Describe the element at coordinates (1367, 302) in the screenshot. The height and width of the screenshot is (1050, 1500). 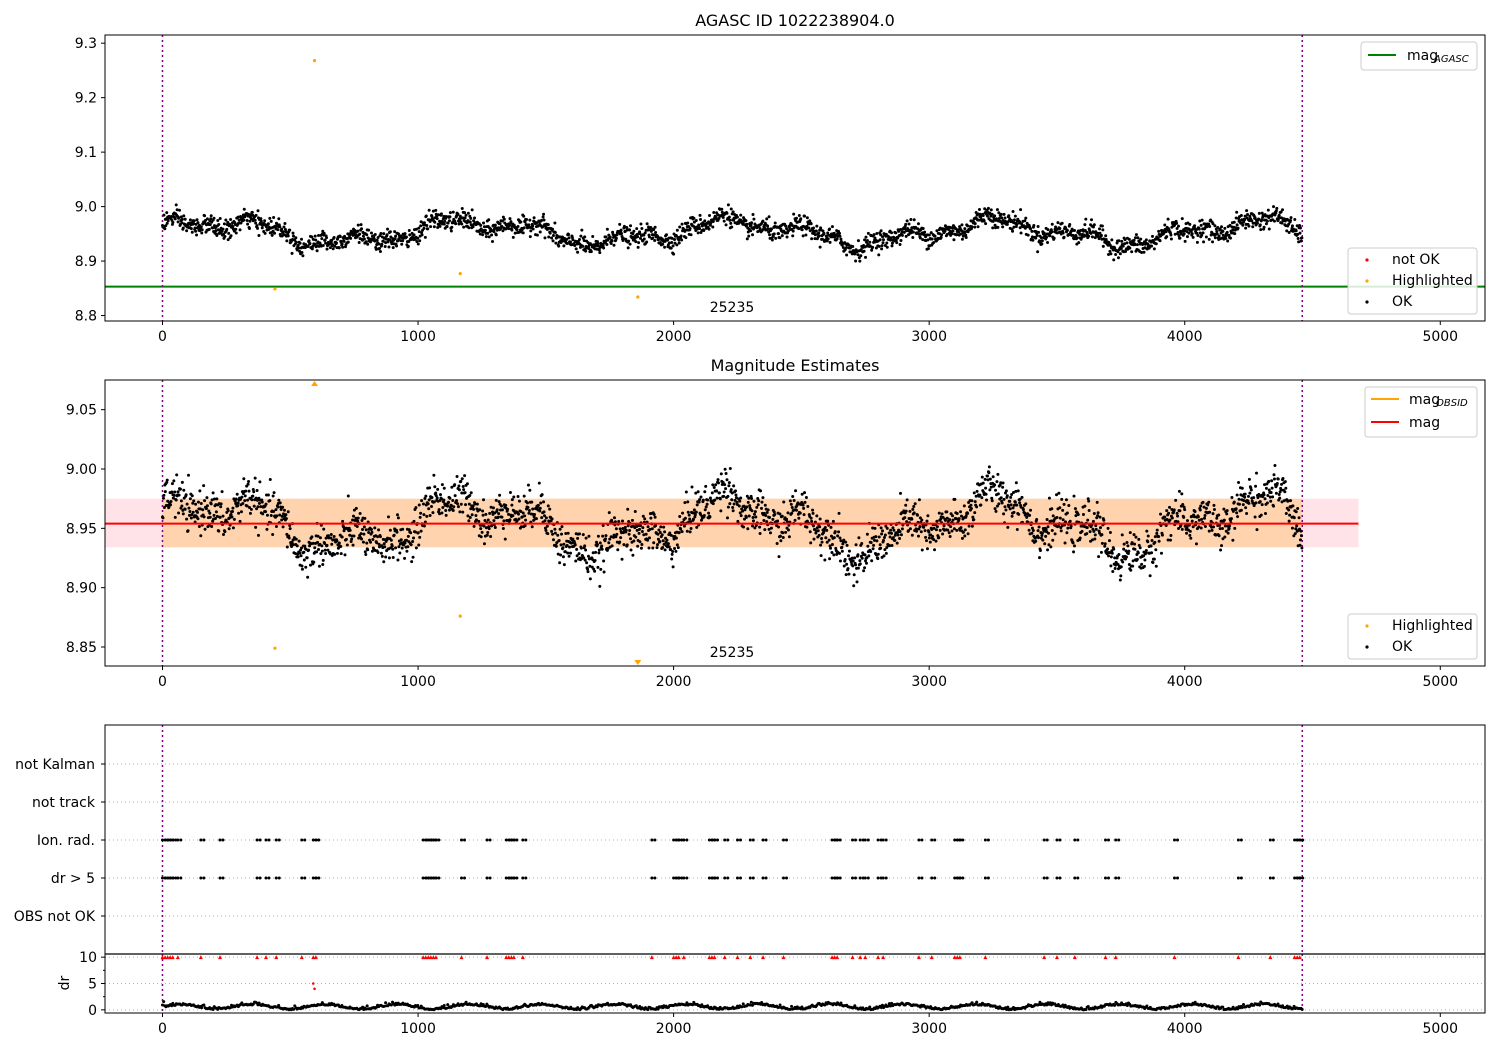
I see `legend-marker` at that location.